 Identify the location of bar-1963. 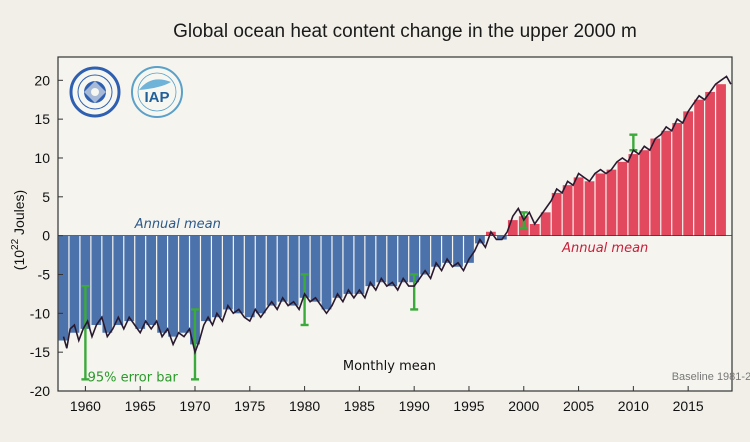
(118, 280).